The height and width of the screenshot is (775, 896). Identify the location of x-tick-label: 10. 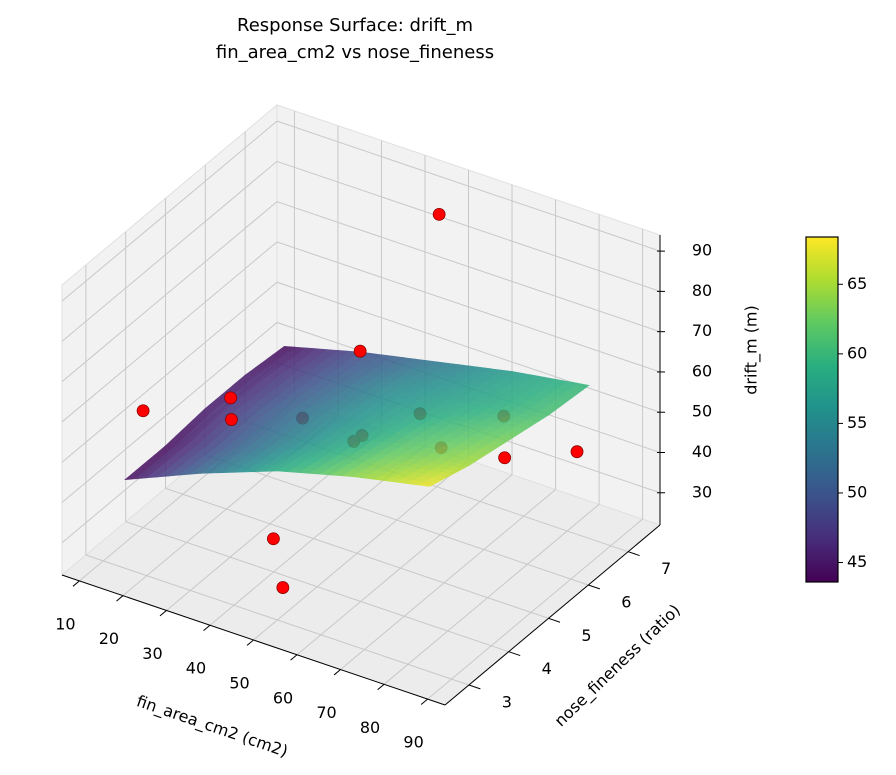
(65, 623).